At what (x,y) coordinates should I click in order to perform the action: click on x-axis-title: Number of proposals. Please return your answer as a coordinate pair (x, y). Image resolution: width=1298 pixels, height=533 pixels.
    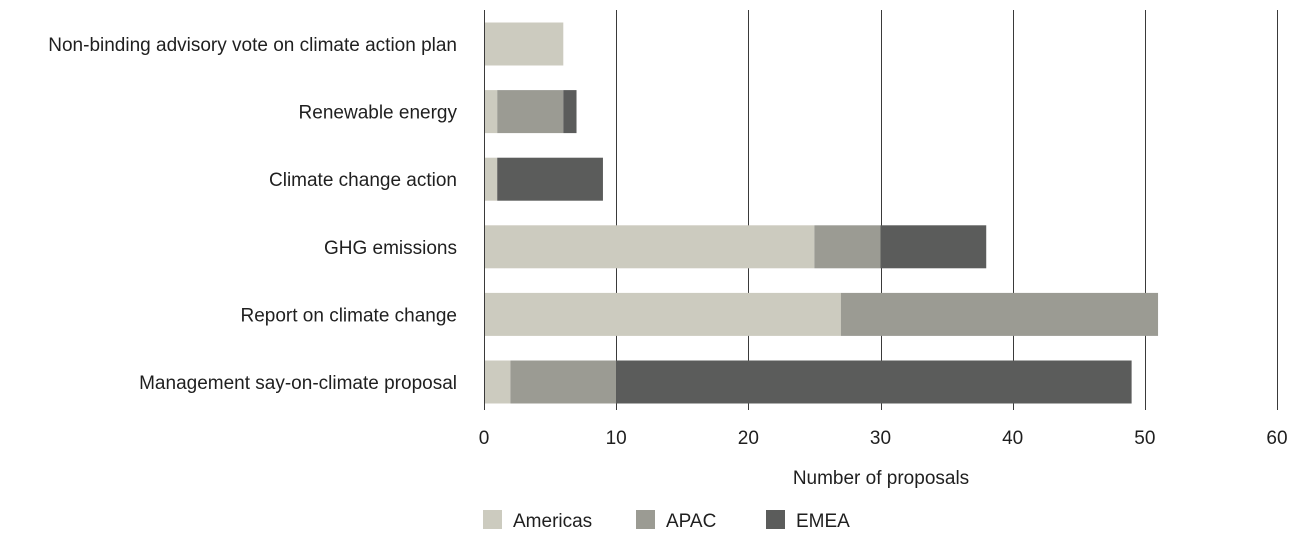
    Looking at the image, I should click on (881, 478).